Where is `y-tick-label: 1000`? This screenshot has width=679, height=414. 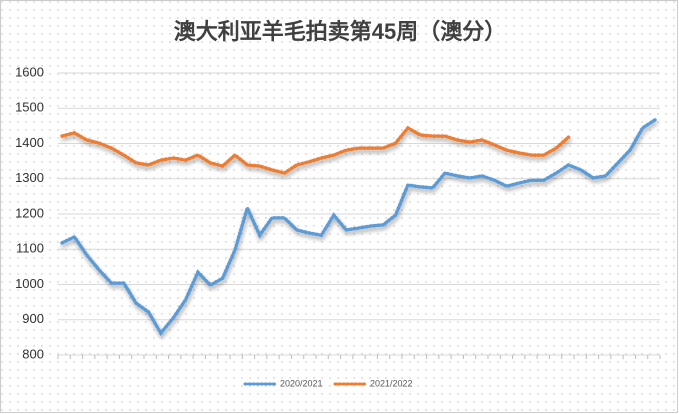
y-tick-label: 1000 is located at coordinates (29, 283).